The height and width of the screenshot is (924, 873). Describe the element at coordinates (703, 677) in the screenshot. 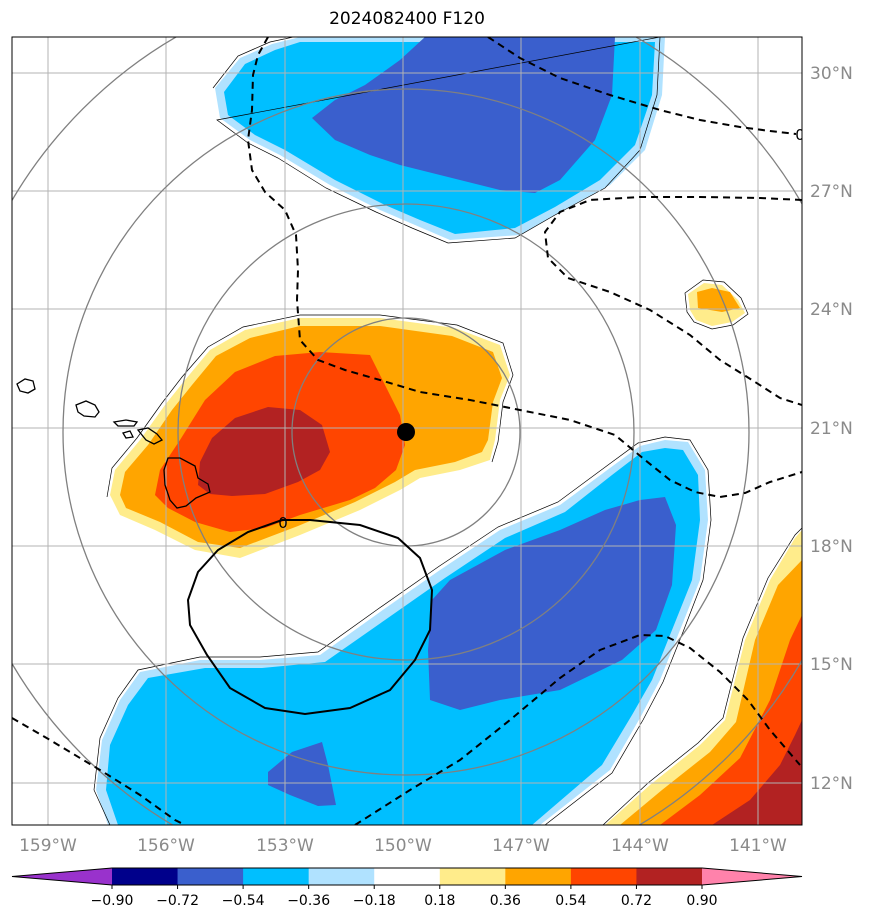

I see `positive-anomaly-southeast` at that location.